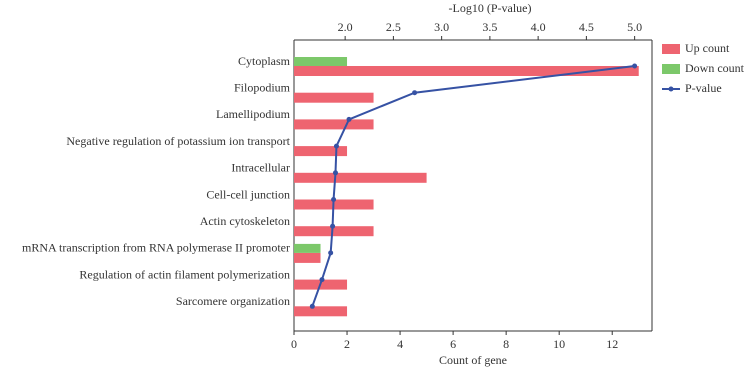 This screenshot has height=376, width=752. I want to click on y-tick-label: Intracellular, so click(260, 168).